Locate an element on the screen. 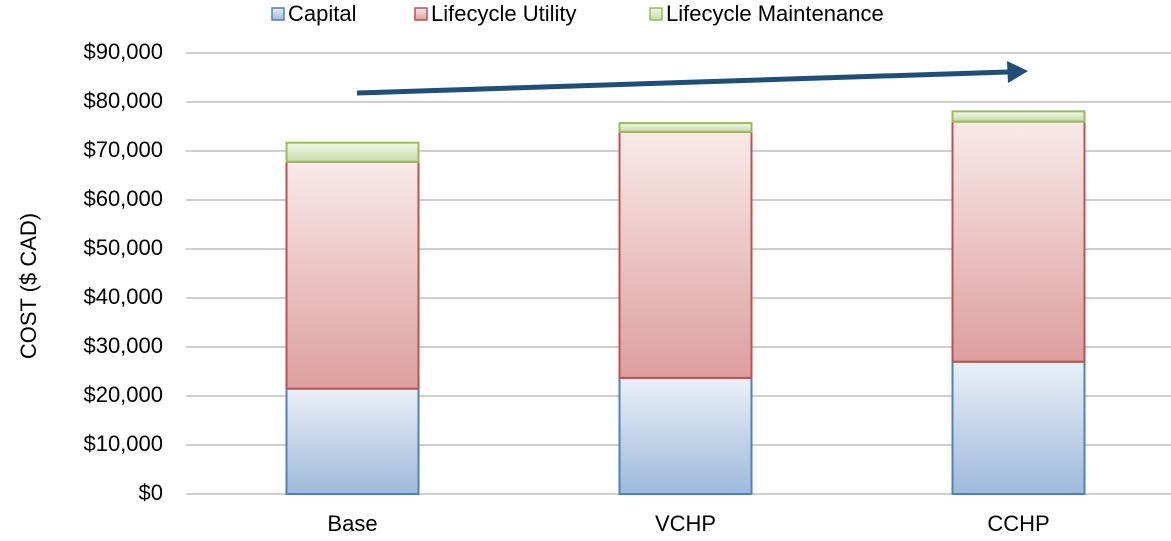 The width and height of the screenshot is (1171, 541). x-tick-label: VCHP is located at coordinates (685, 523).